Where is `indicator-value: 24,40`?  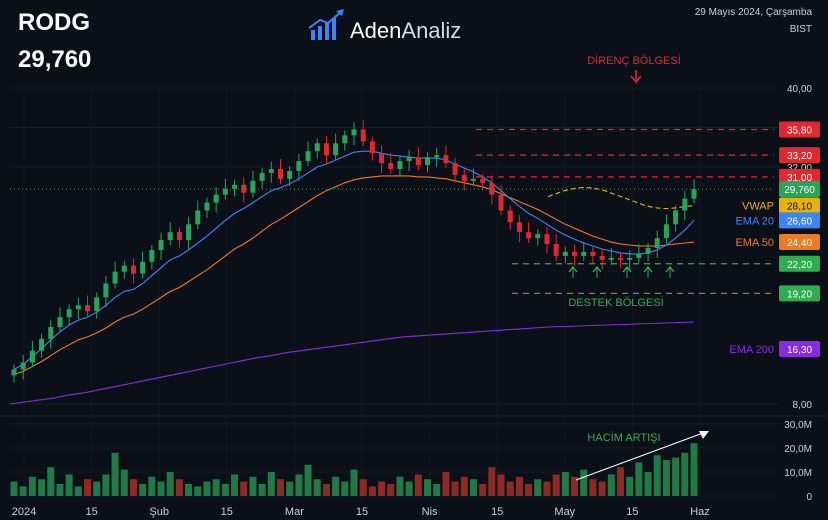 indicator-value: 24,40 is located at coordinates (799, 243).